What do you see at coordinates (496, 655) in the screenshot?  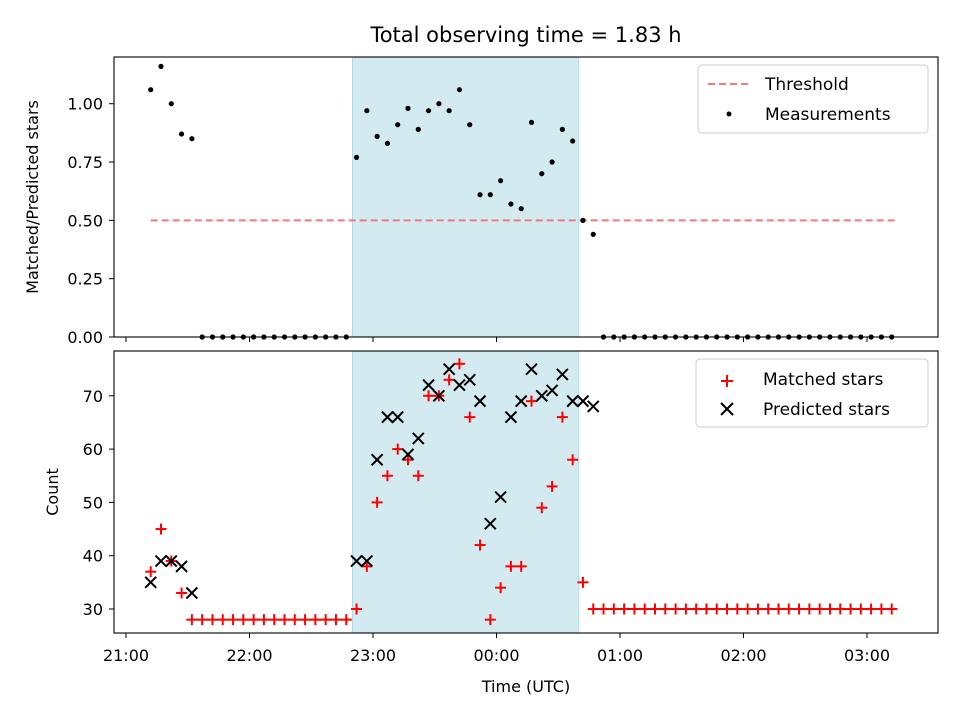 I see `x-tick-label: 00:00` at bounding box center [496, 655].